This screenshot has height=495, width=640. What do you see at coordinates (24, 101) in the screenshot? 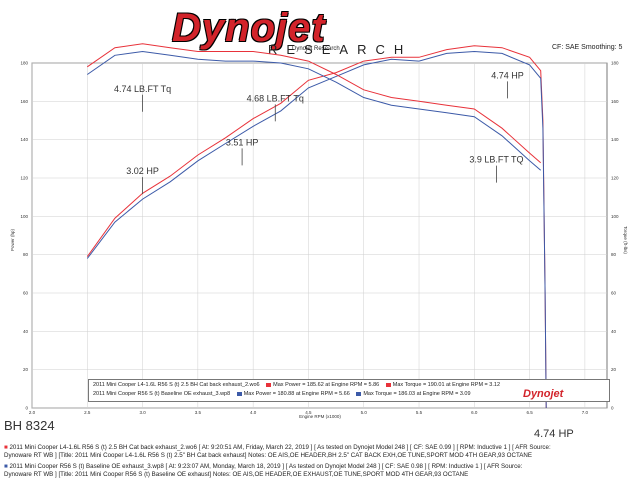
I see `y-tick-label: 160` at bounding box center [24, 101].